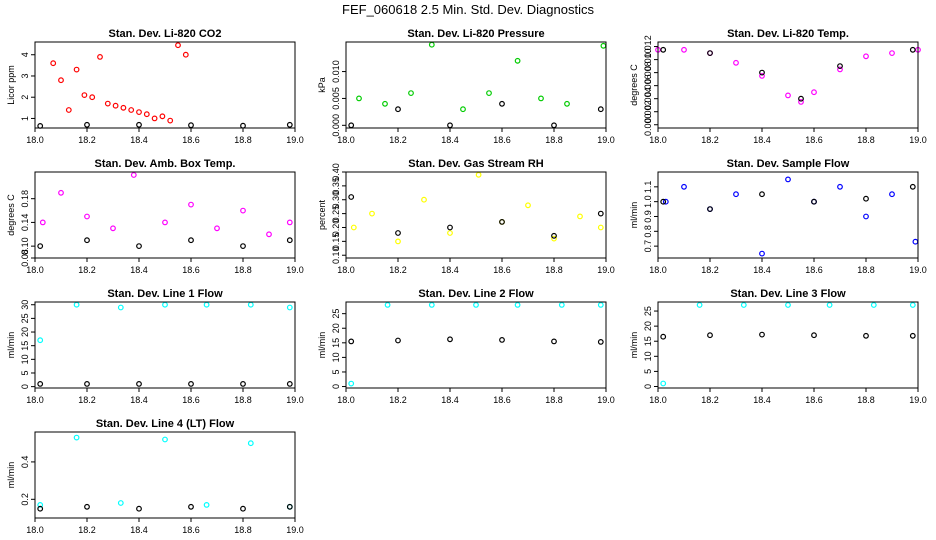 This screenshot has width=936, height=540. I want to click on y-tick-label: 4, so click(25, 54).